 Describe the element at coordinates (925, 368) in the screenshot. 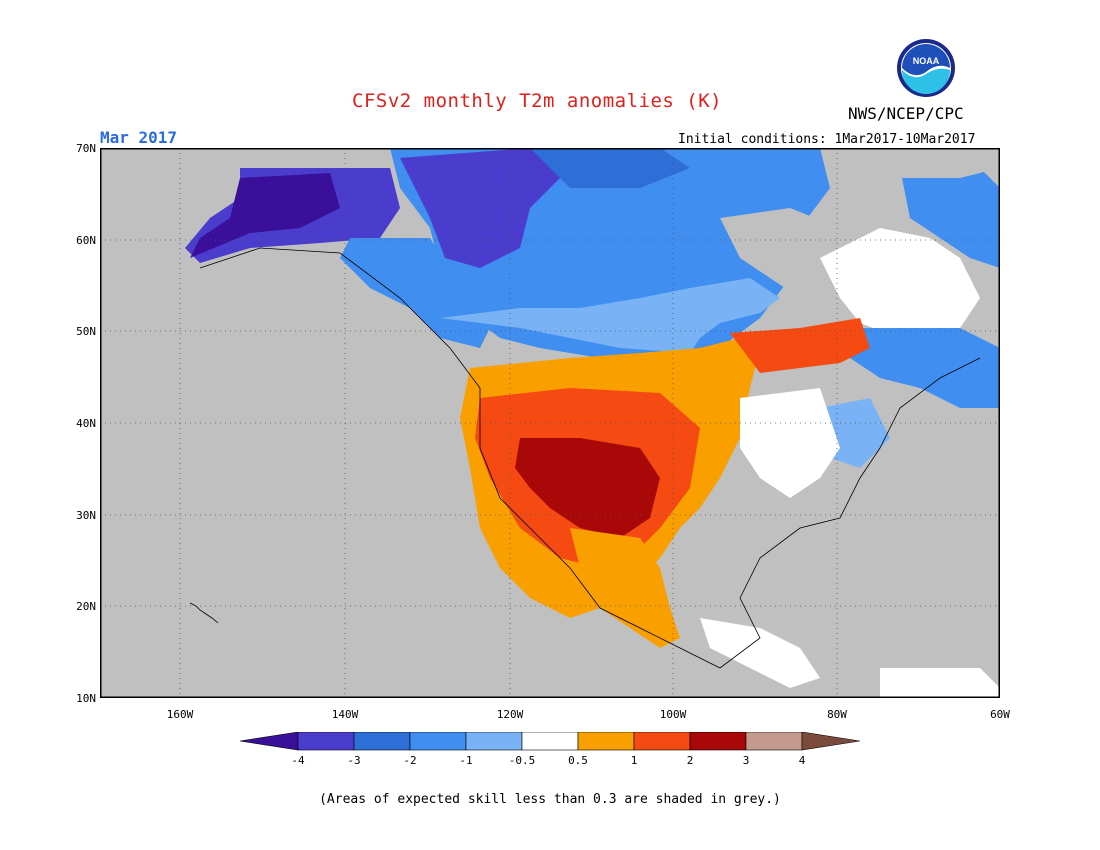

I see `northeast-blue` at that location.